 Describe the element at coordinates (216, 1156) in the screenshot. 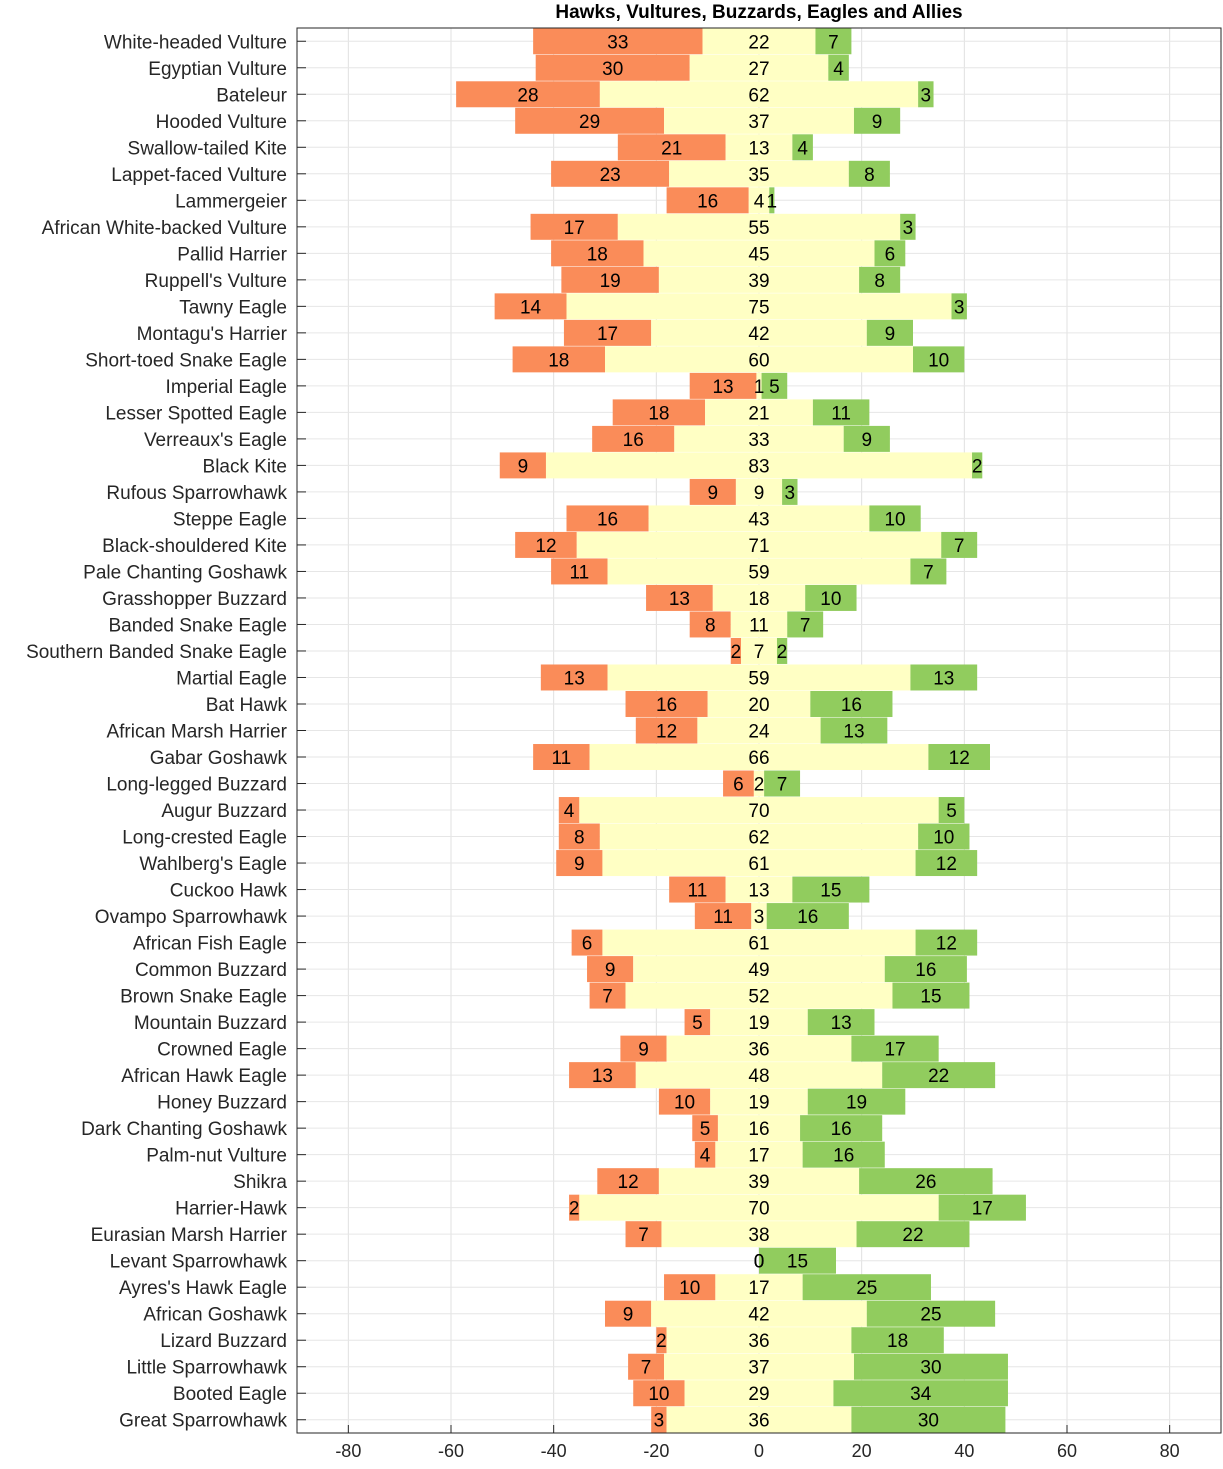

I see `category-label: Palm-nut Vulture` at that location.